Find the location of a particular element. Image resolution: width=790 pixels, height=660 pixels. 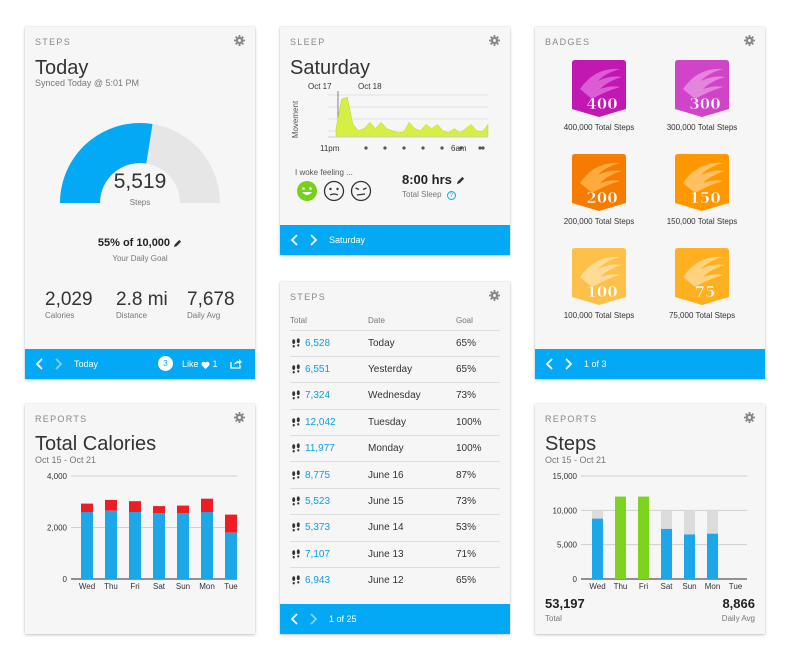

steps-total-cell: 7,324 is located at coordinates (329, 396).